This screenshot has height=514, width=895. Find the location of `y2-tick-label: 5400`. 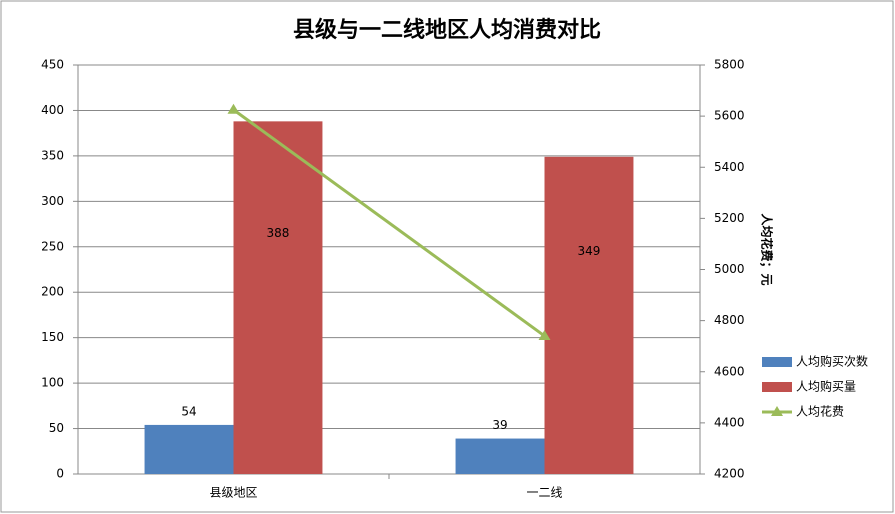

y2-tick-label: 5400 is located at coordinates (729, 167).